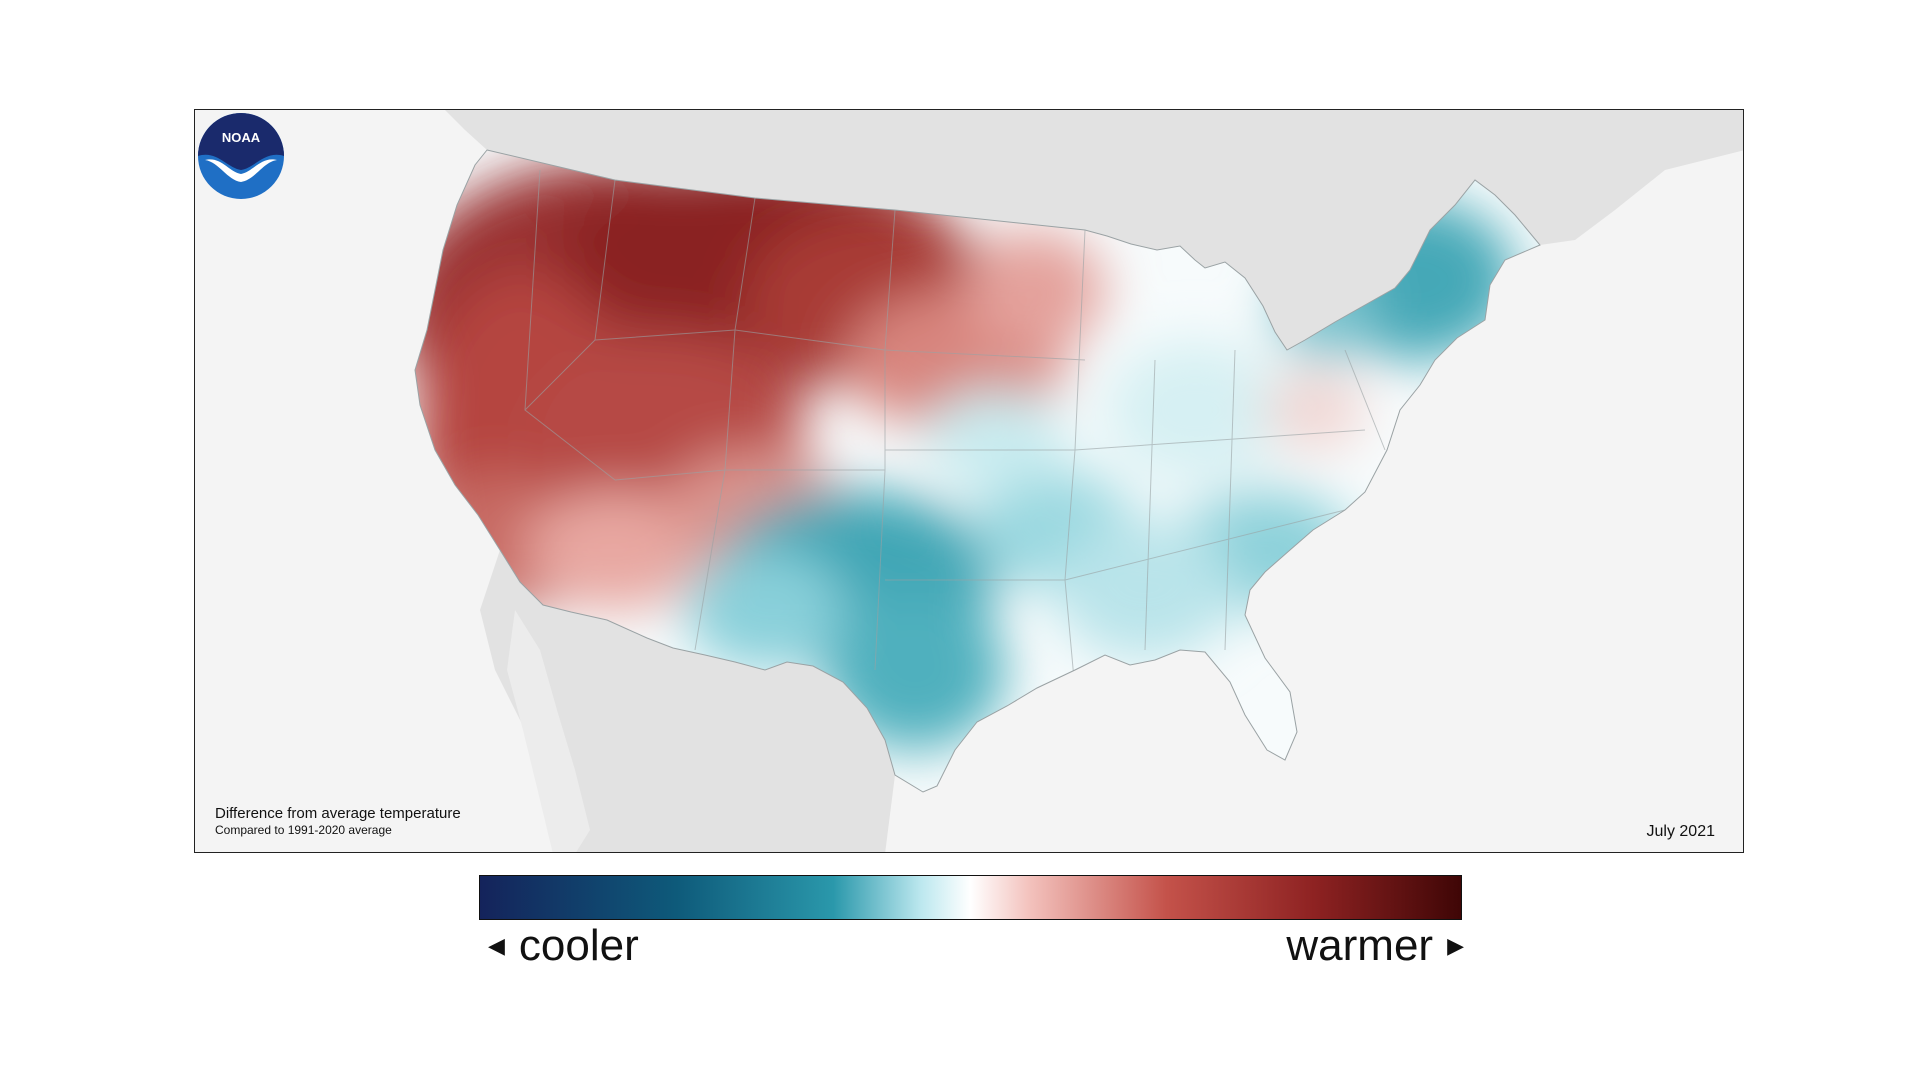 The height and width of the screenshot is (1080, 1920). Describe the element at coordinates (1681, 831) in the screenshot. I see `map-date: July 2021` at that location.